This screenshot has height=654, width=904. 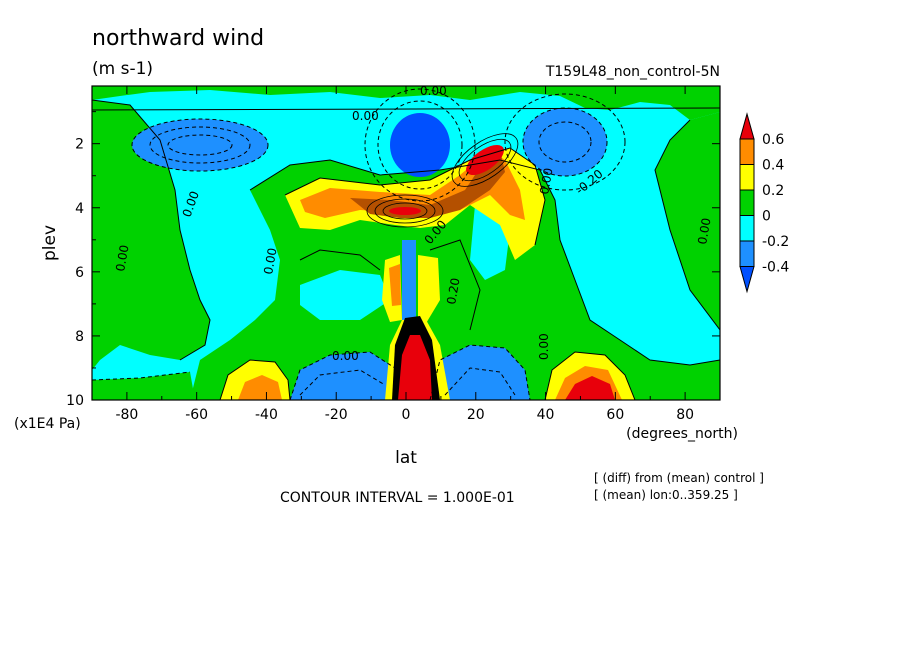 I want to click on colorbar-label: 0.6, so click(x=773, y=140).